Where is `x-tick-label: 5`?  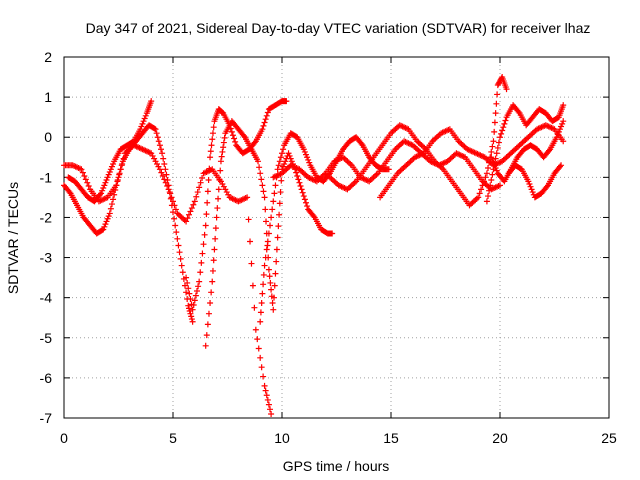
x-tick-label: 5 is located at coordinates (173, 438).